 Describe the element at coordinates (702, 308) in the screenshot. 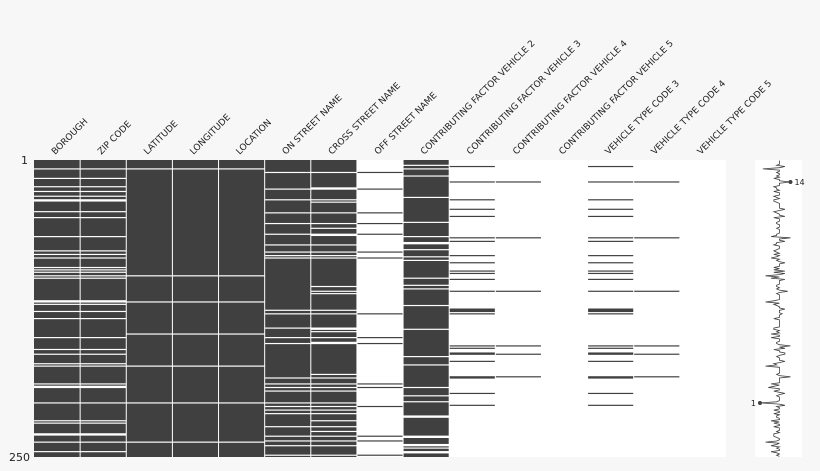

I see `matrix-column` at that location.